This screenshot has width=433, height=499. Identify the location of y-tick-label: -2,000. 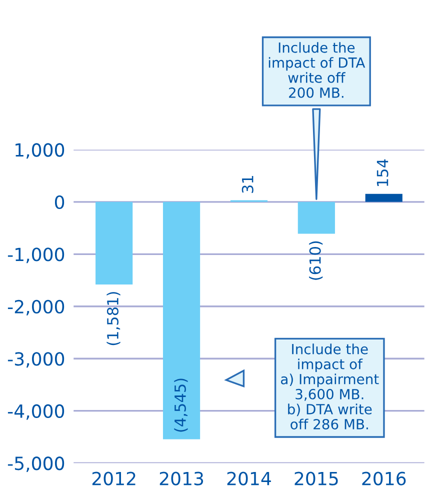
(36, 308).